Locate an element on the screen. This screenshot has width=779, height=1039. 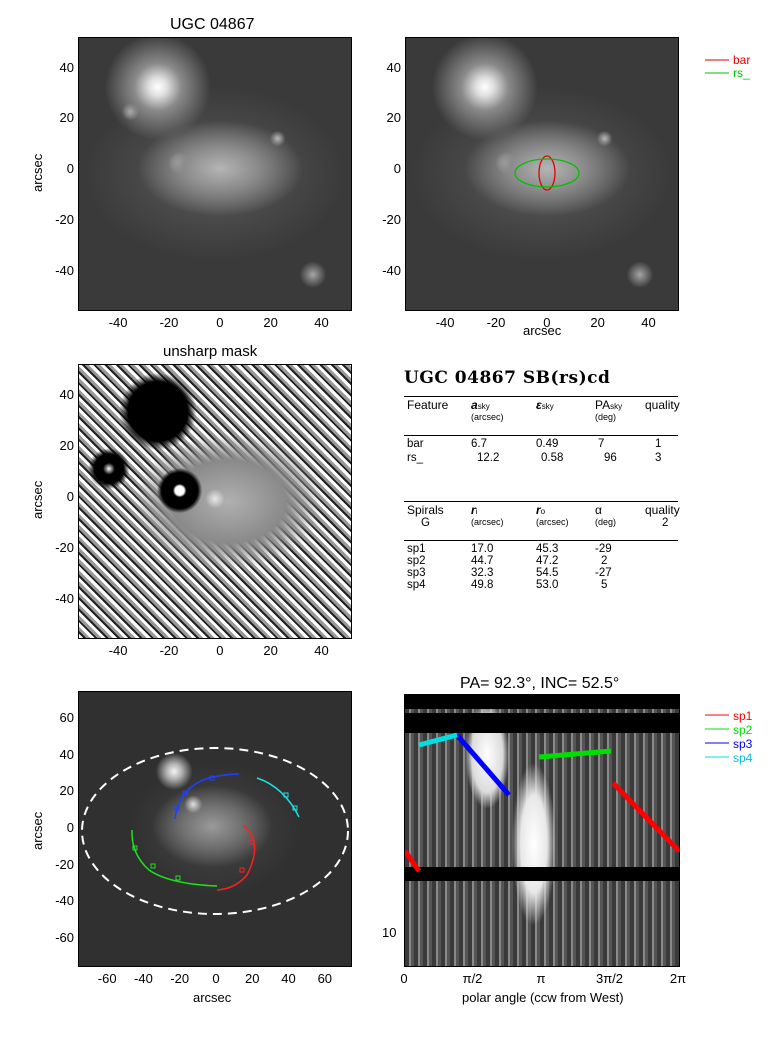
spiral-fit-panel is located at coordinates (215, 829).